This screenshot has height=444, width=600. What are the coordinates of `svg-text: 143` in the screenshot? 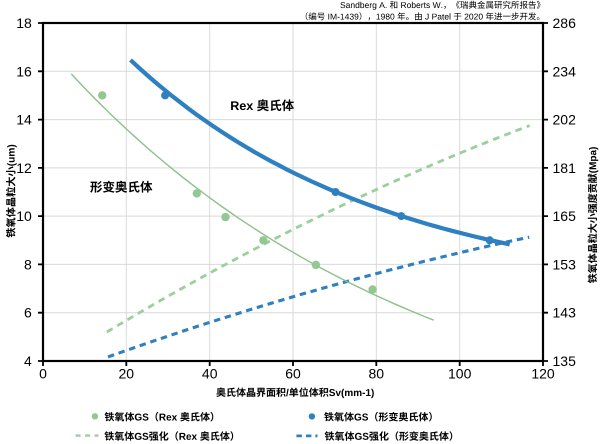 It's located at (565, 313).